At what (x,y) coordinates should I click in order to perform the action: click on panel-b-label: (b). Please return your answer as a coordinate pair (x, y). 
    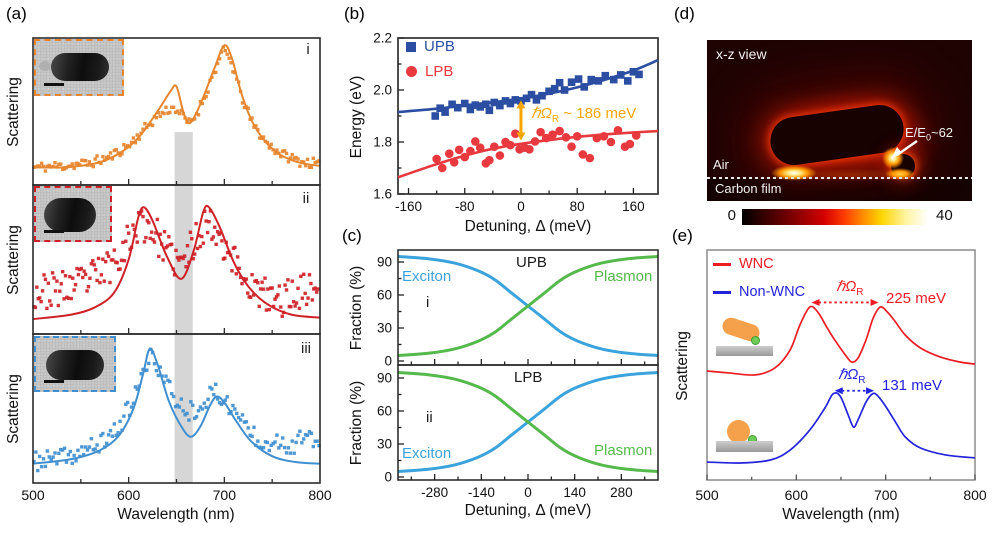
    Looking at the image, I should click on (354, 13).